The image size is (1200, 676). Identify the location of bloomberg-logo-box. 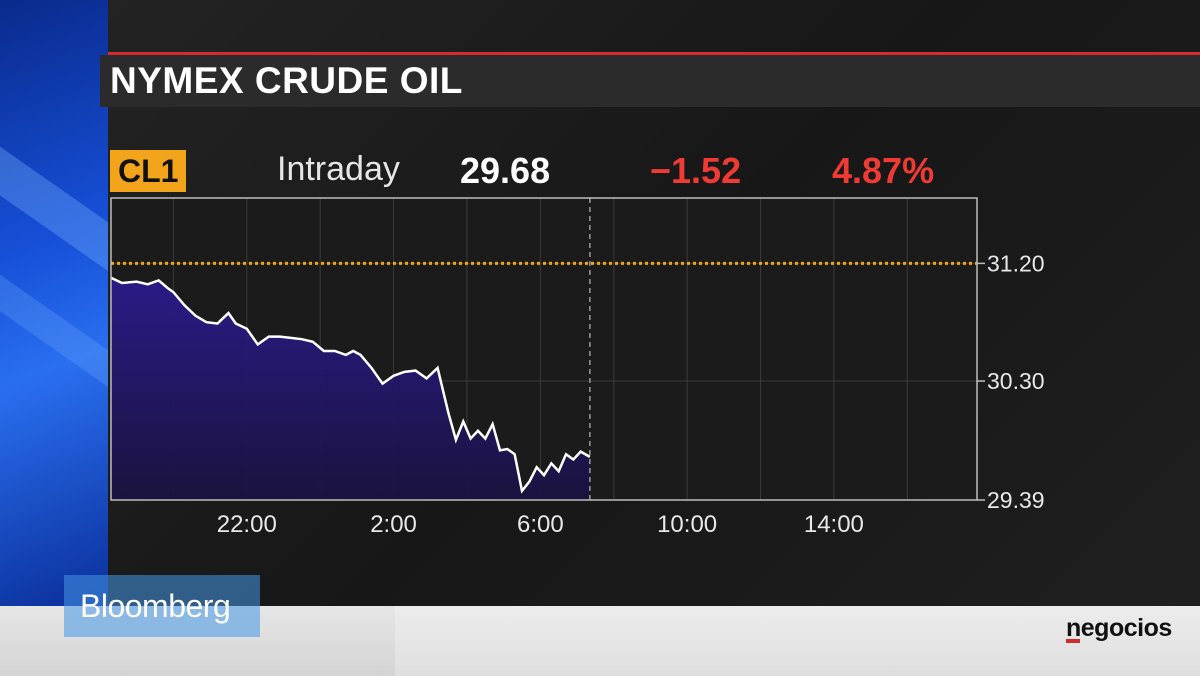
(162, 606).